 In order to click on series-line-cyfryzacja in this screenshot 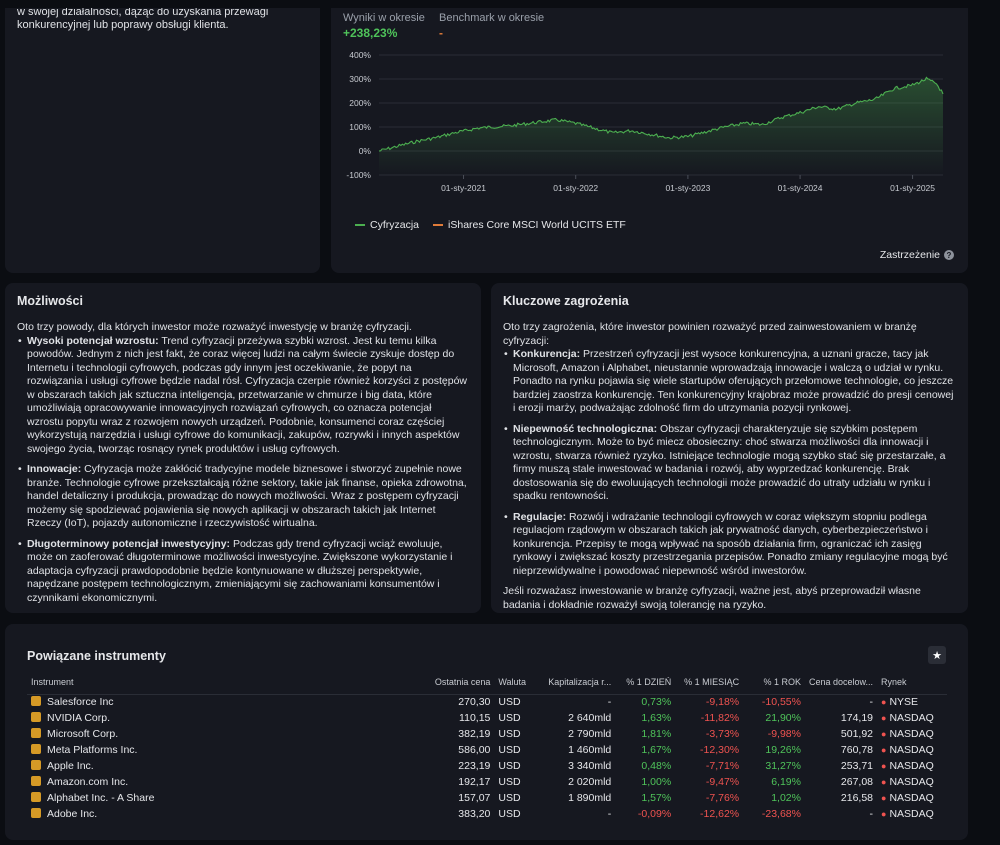, I will do `click(661, 114)`.